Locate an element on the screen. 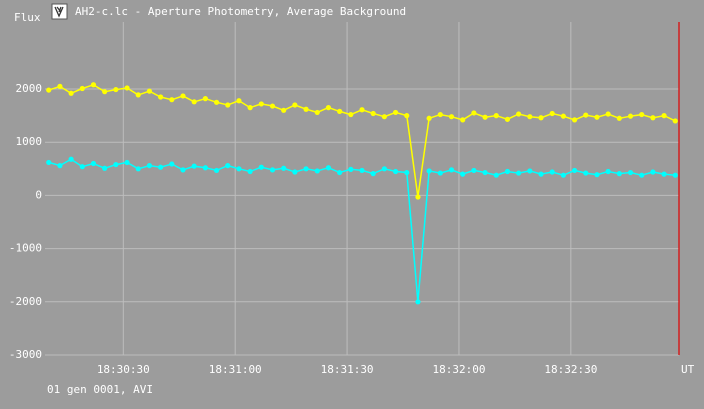 The height and width of the screenshot is (409, 704). x-tick-label: 18:32:00 is located at coordinates (458, 369).